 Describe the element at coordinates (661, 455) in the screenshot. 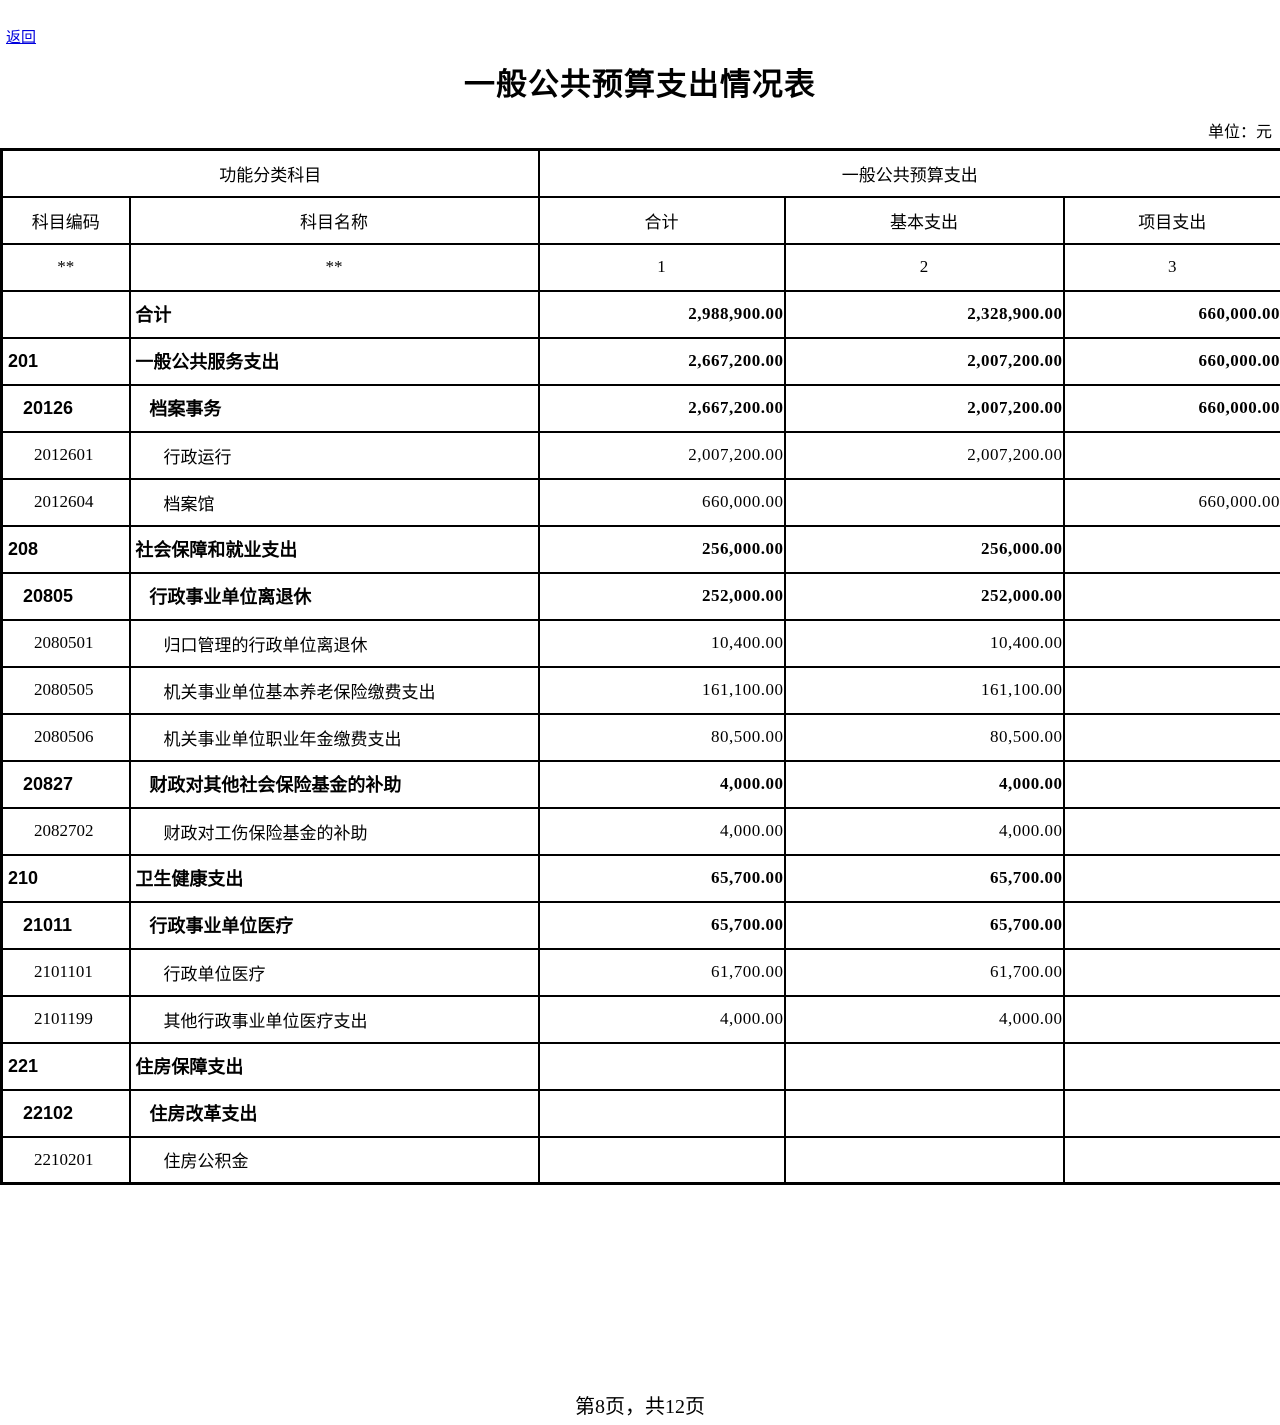

I see `row-total-cell: 2,007,200.00` at that location.